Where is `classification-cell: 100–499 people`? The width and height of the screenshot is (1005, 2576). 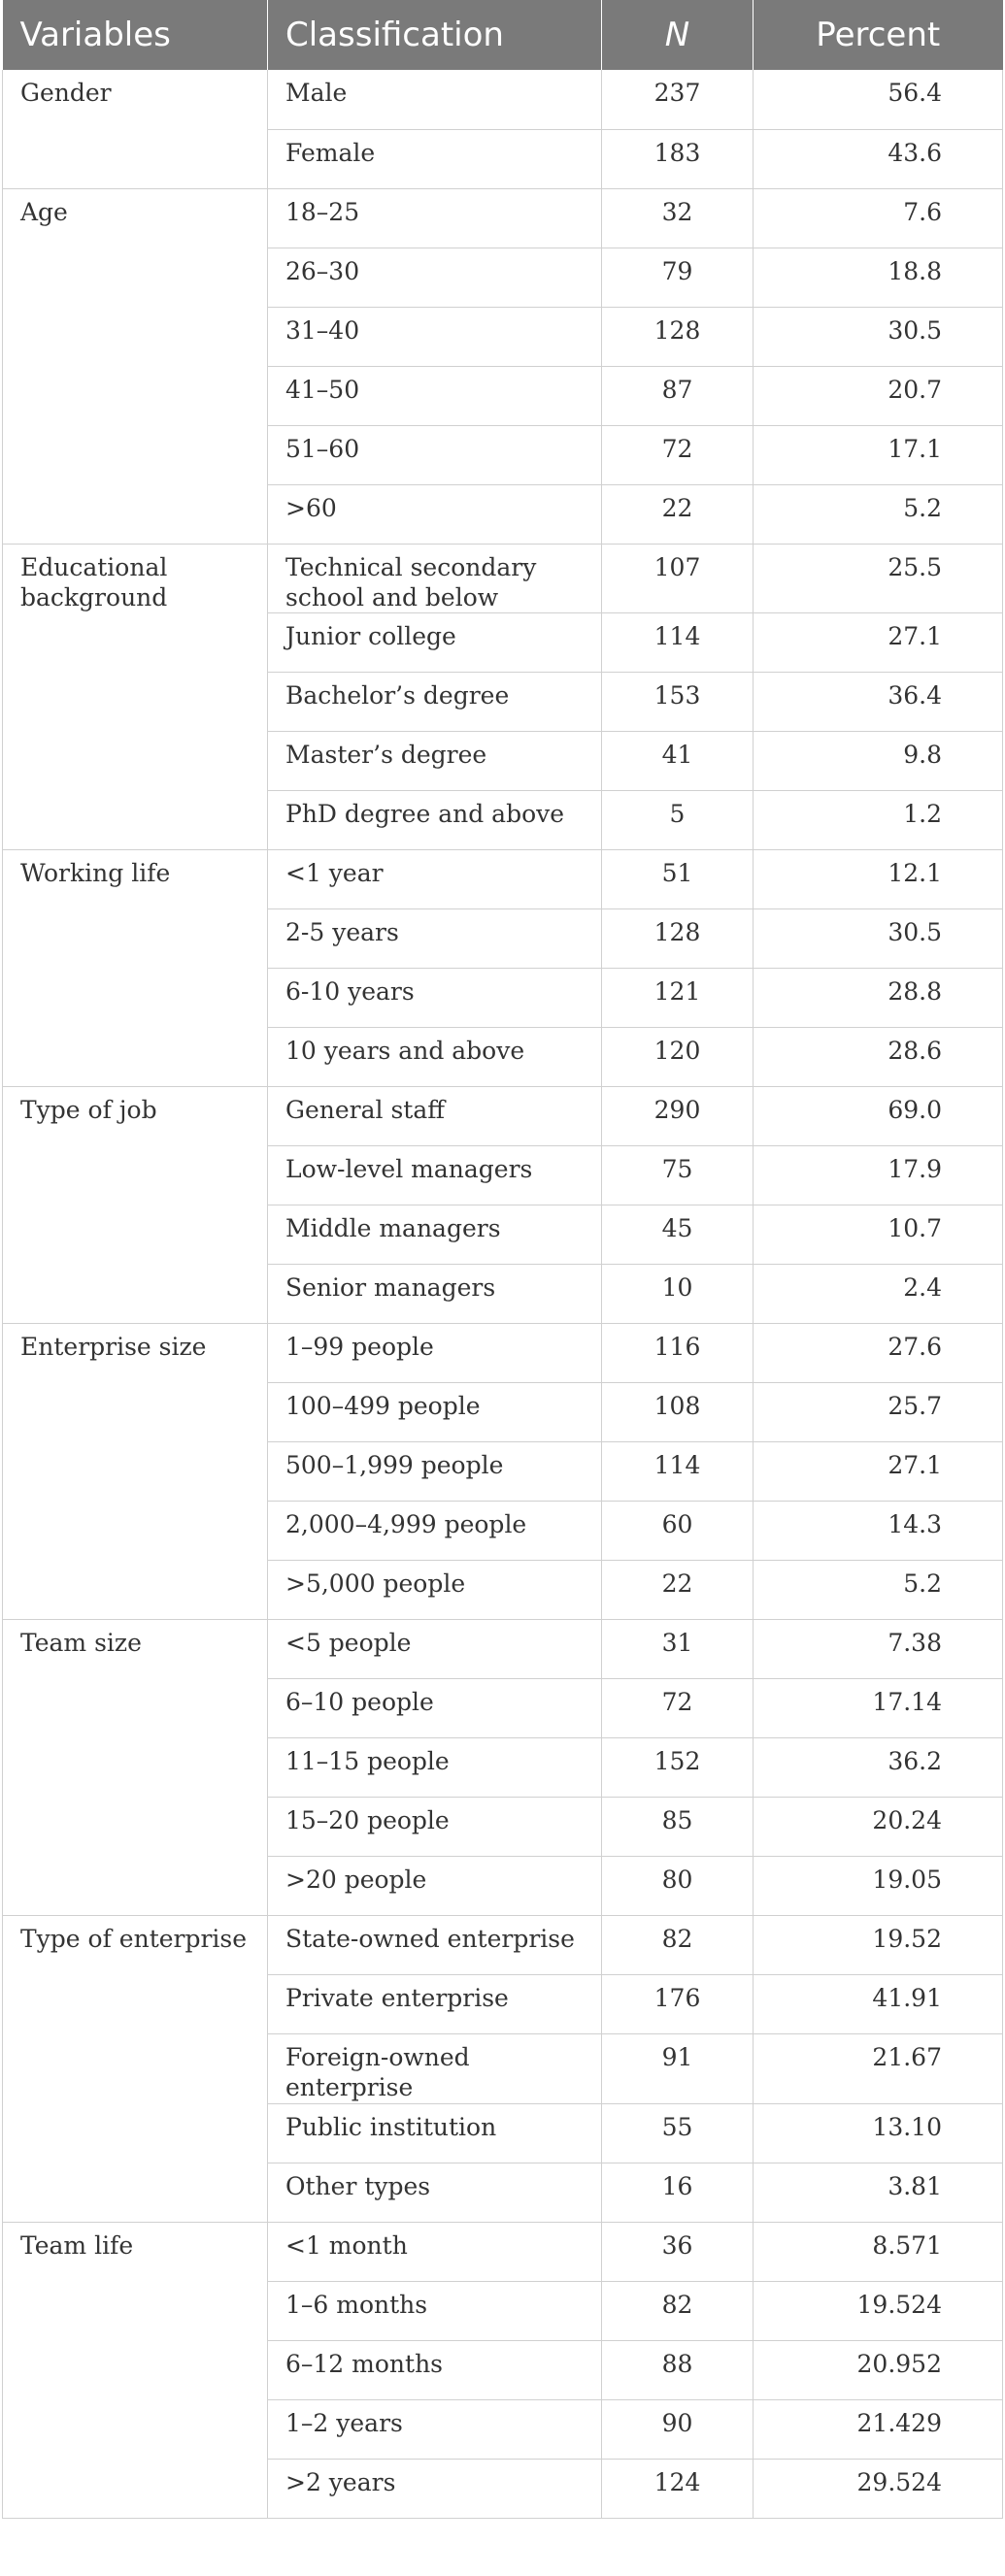 classification-cell: 100–499 people is located at coordinates (435, 1412).